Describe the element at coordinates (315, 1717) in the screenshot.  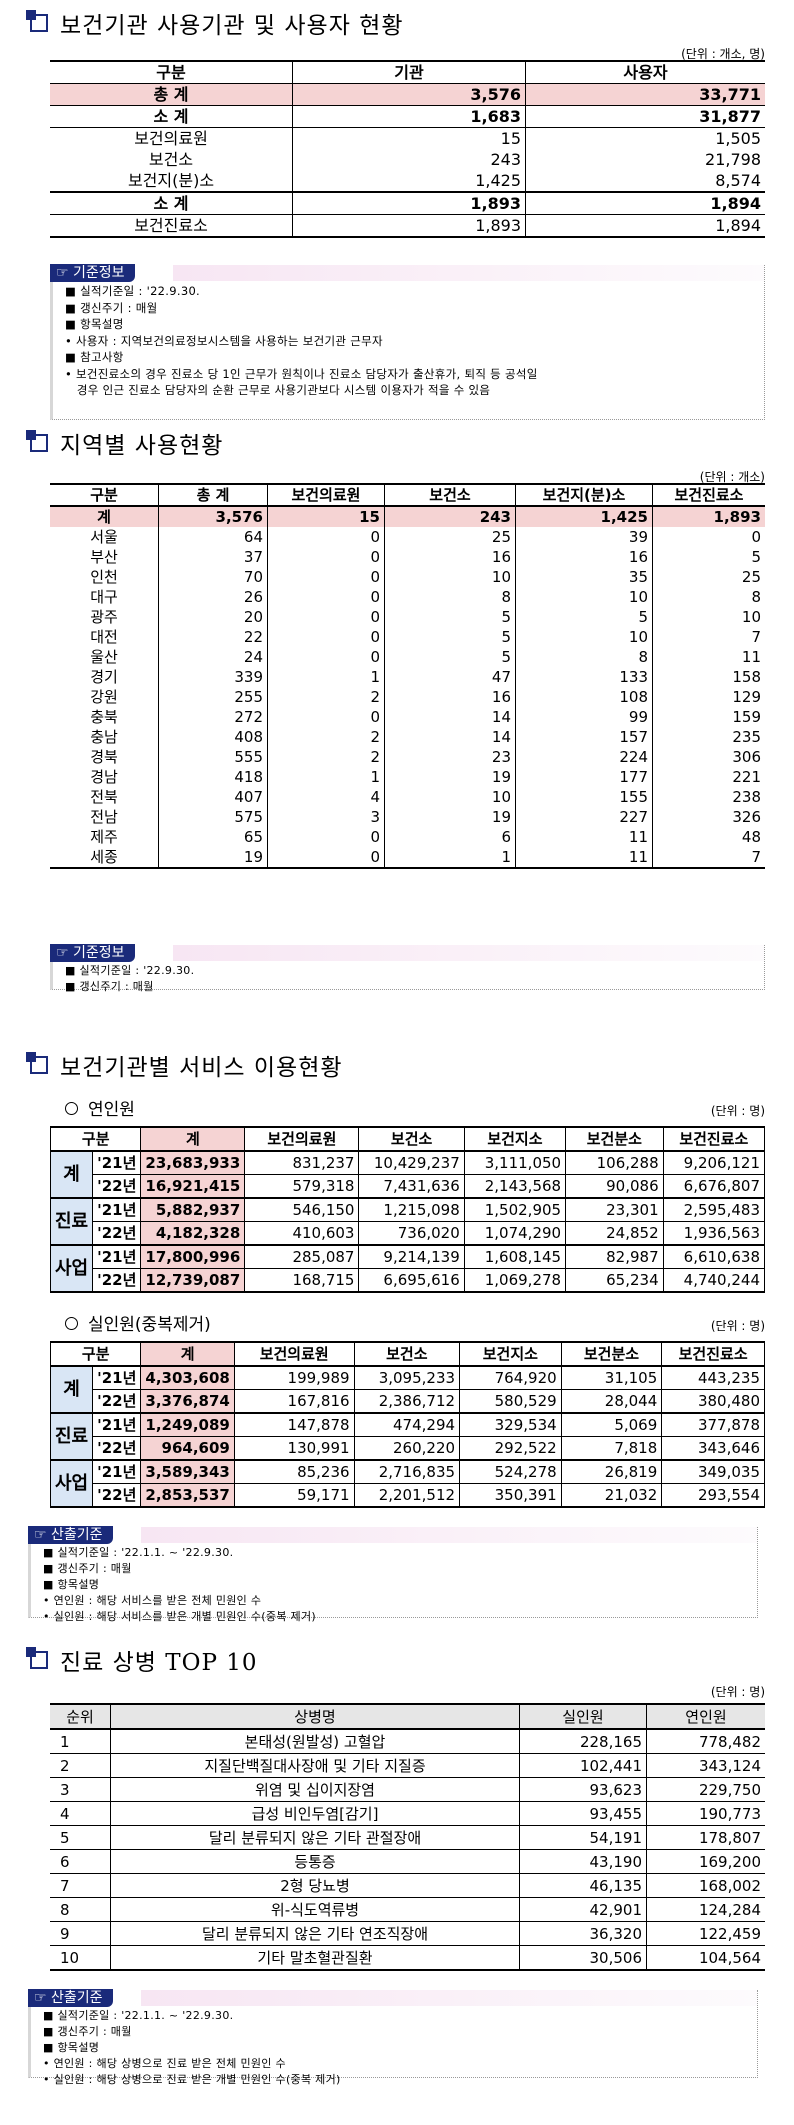
I see `header-cell: 상병명` at that location.